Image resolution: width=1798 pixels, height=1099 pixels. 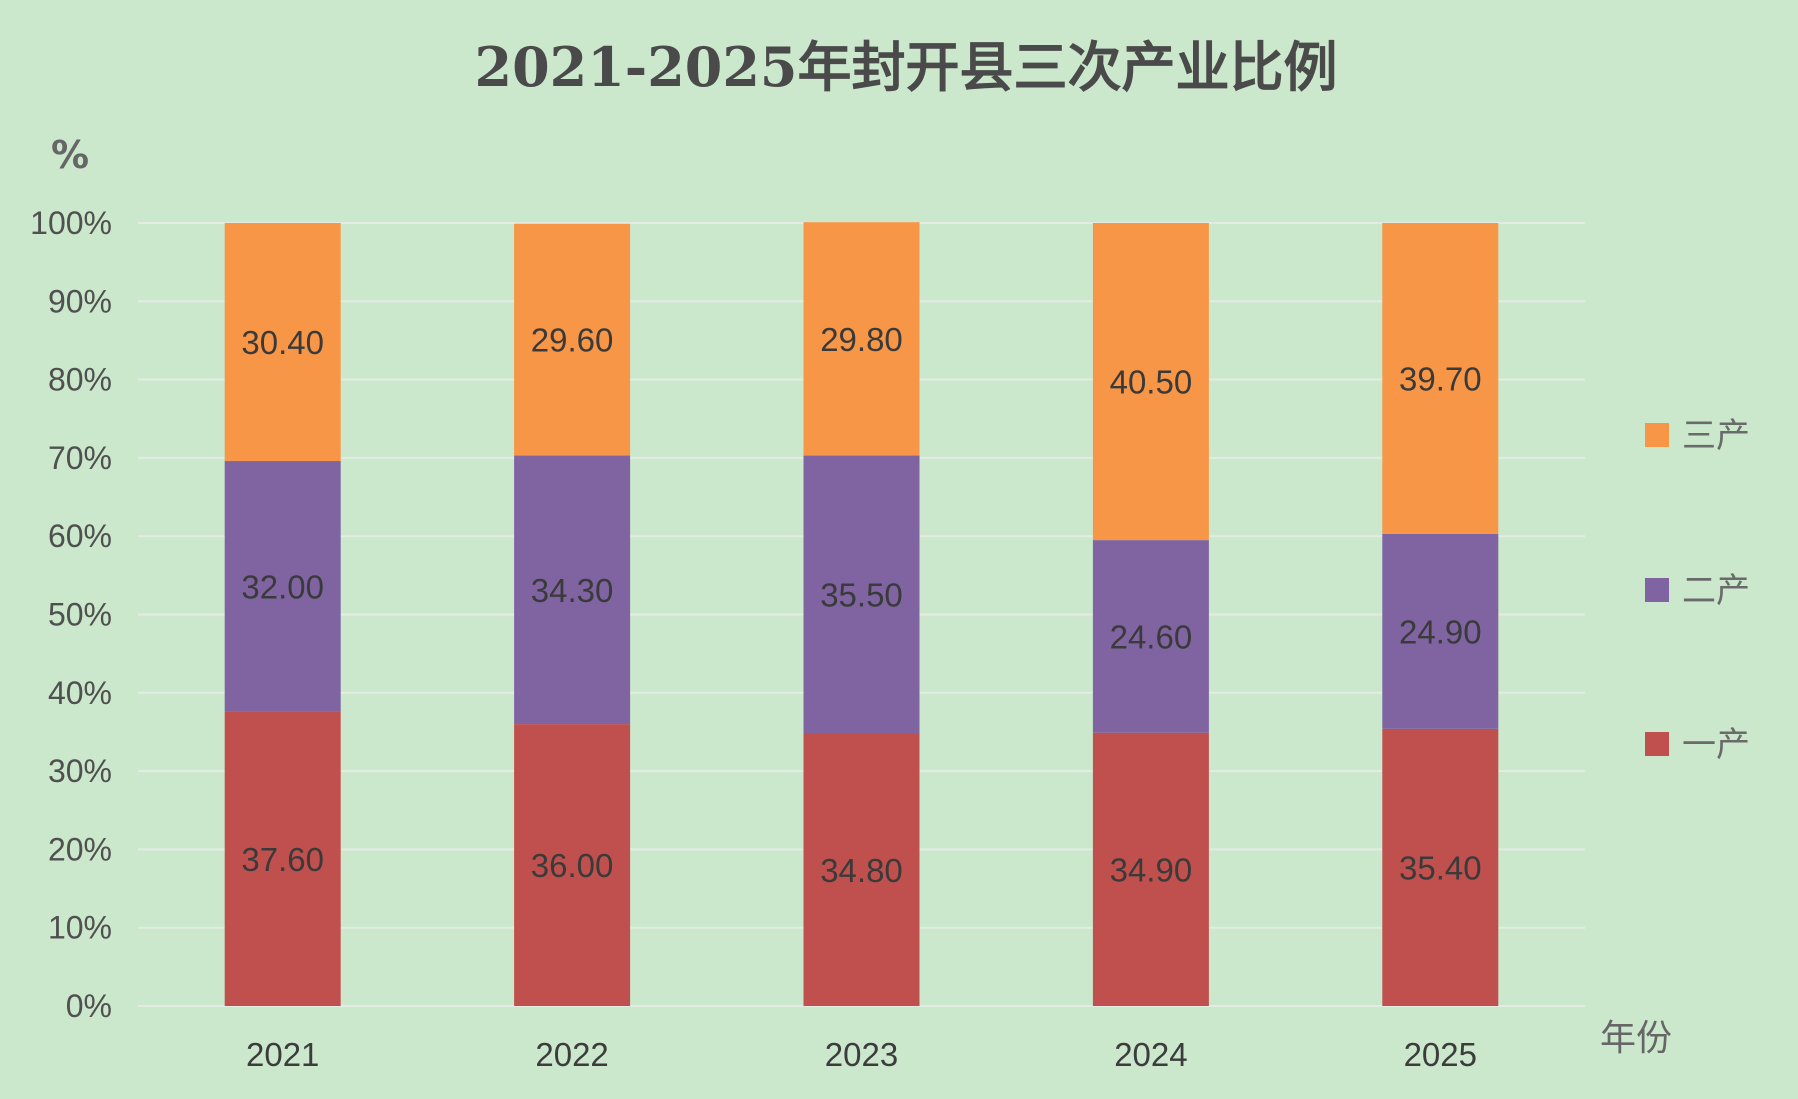 I want to click on data-label: 34.30, so click(x=572, y=590).